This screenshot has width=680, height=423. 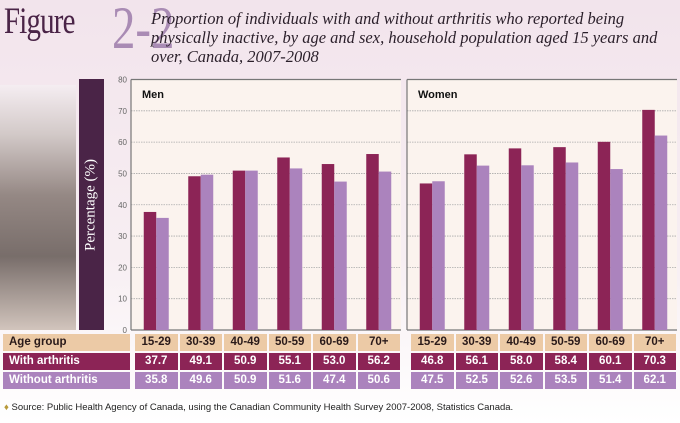 I want to click on row-label: With arthritis, so click(x=66, y=361).